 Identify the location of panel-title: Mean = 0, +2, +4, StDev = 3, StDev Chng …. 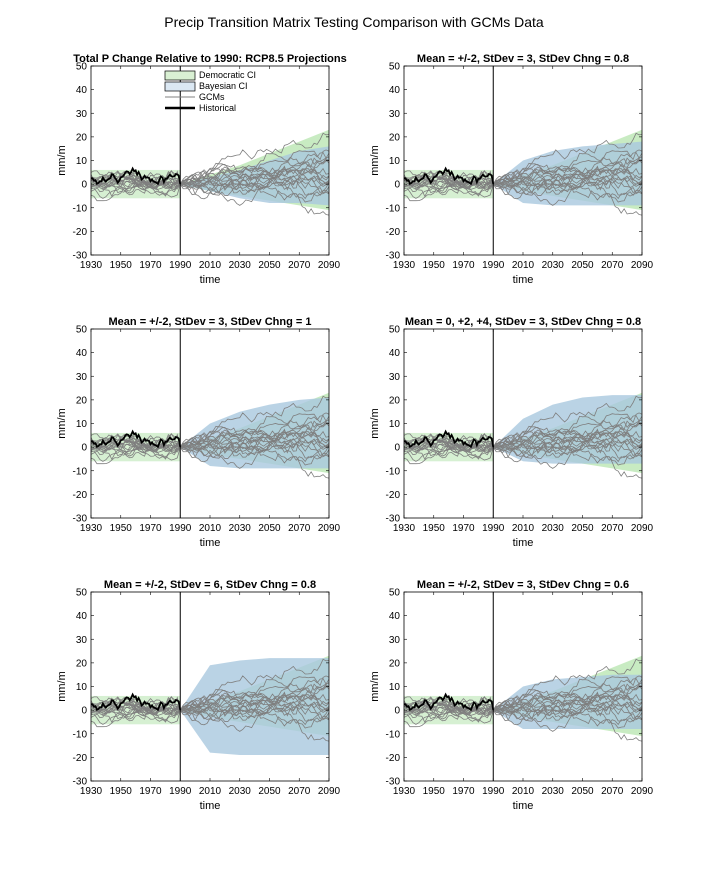
(523, 322).